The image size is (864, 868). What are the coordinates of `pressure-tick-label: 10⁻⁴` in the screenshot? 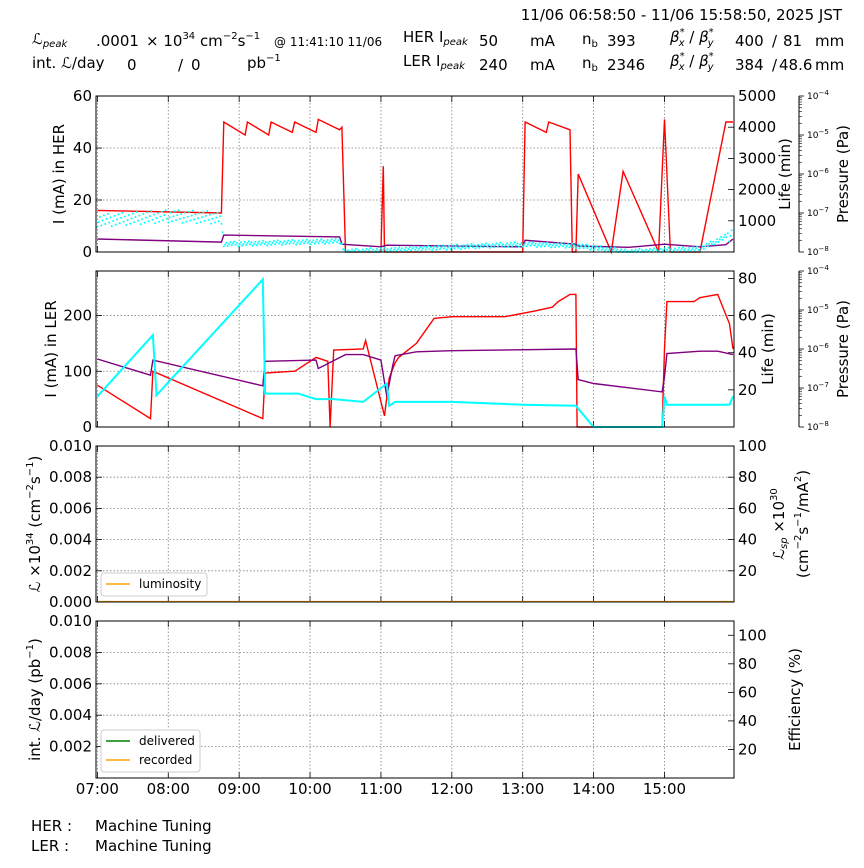 It's located at (818, 95).